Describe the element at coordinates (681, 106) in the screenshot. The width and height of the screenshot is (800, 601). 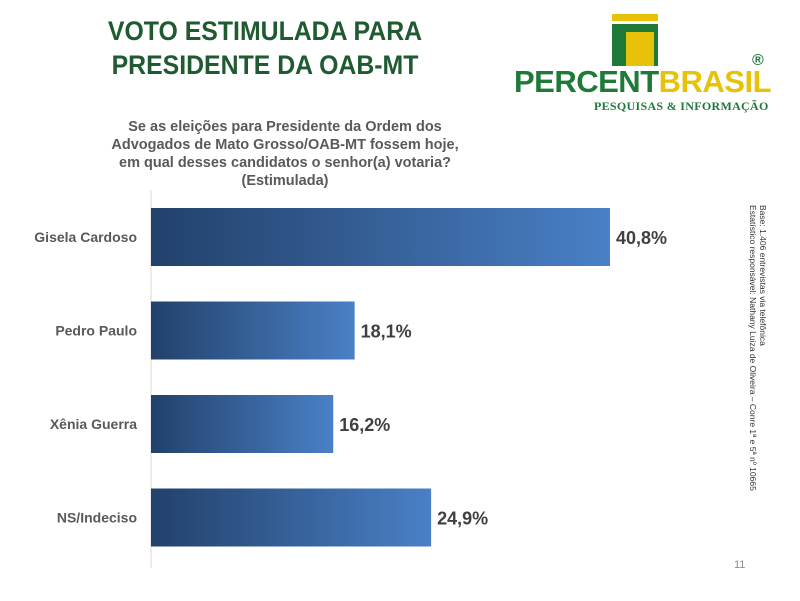
I see `logo-subtitle: PESQUISAS & INFORMAÇÃO` at that location.